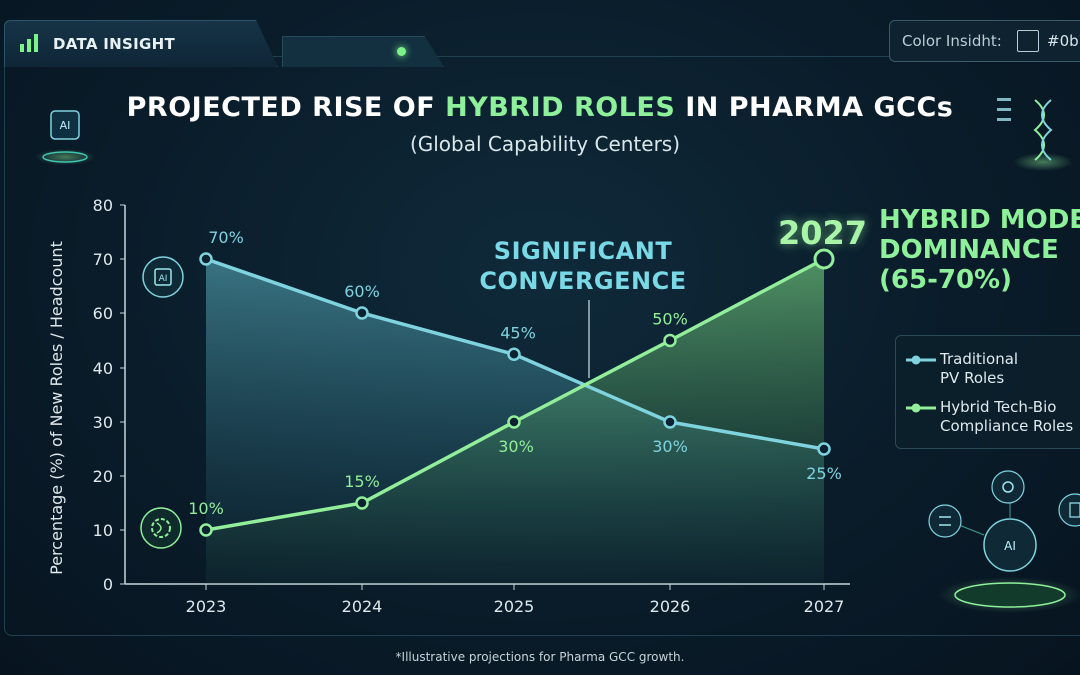 The height and width of the screenshot is (675, 1080). What do you see at coordinates (206, 508) in the screenshot?
I see `data-label-hybrid: 10%` at bounding box center [206, 508].